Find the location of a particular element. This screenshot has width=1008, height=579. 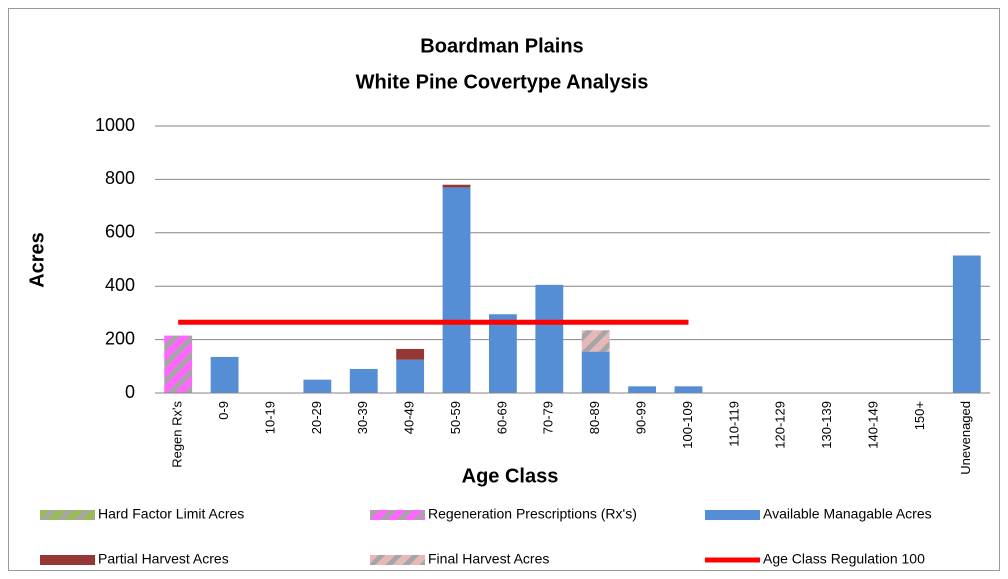

x-tick-label: 50-59 is located at coordinates (455, 417).